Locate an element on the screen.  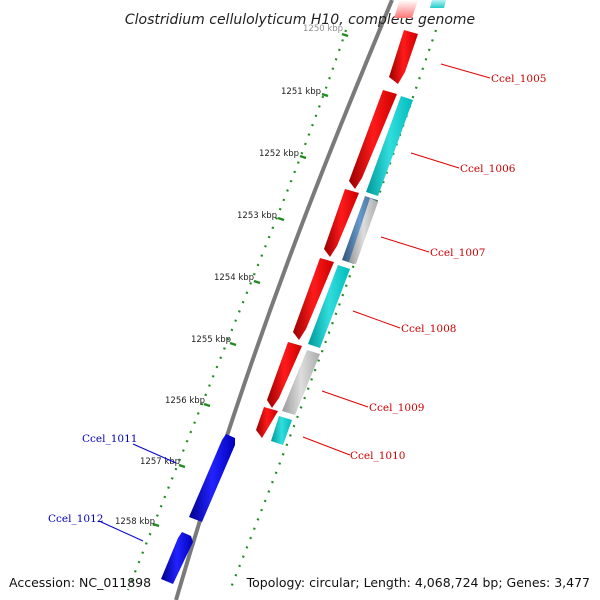
gene-label-ccel-1011: Ccel_1011 is located at coordinates (109, 439).